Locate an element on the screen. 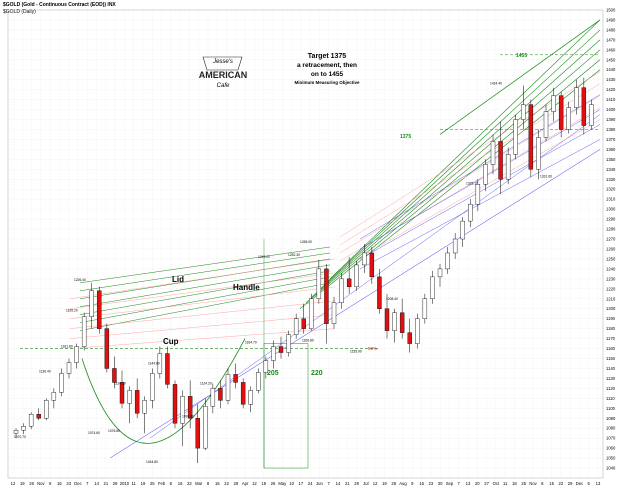 This screenshot has height=493, width=640. x-tick-label: 9 is located at coordinates (50, 483).